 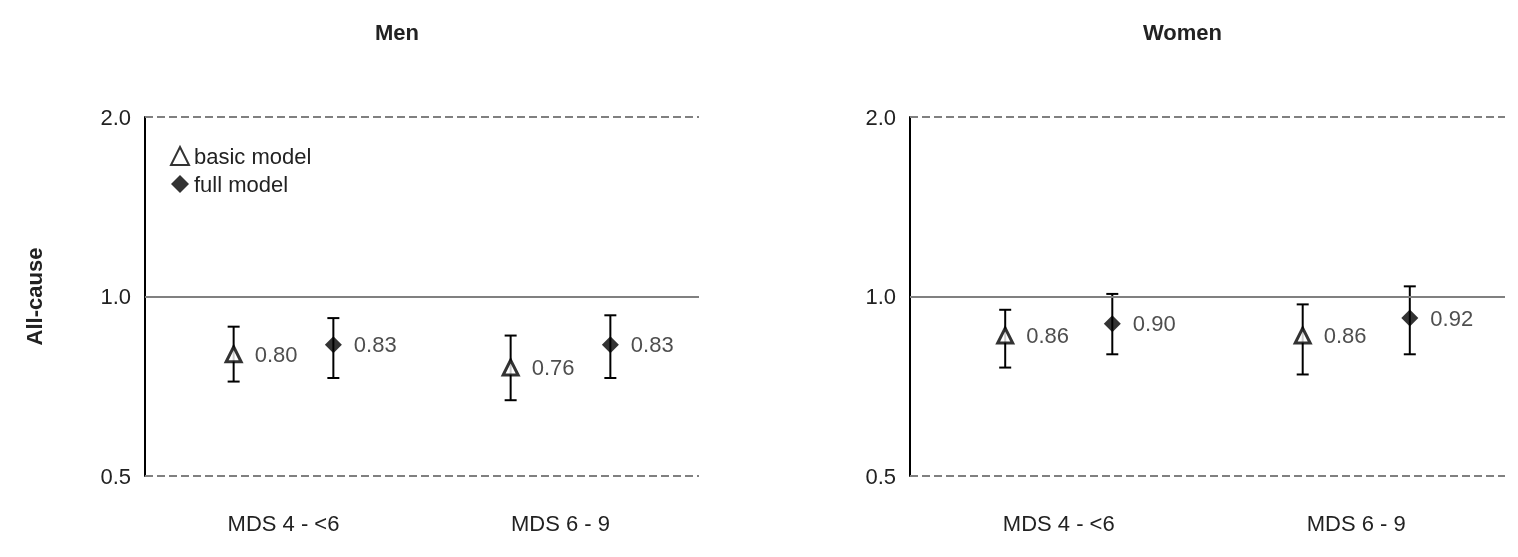 What do you see at coordinates (397, 32) in the screenshot?
I see `chart-title: Men` at bounding box center [397, 32].